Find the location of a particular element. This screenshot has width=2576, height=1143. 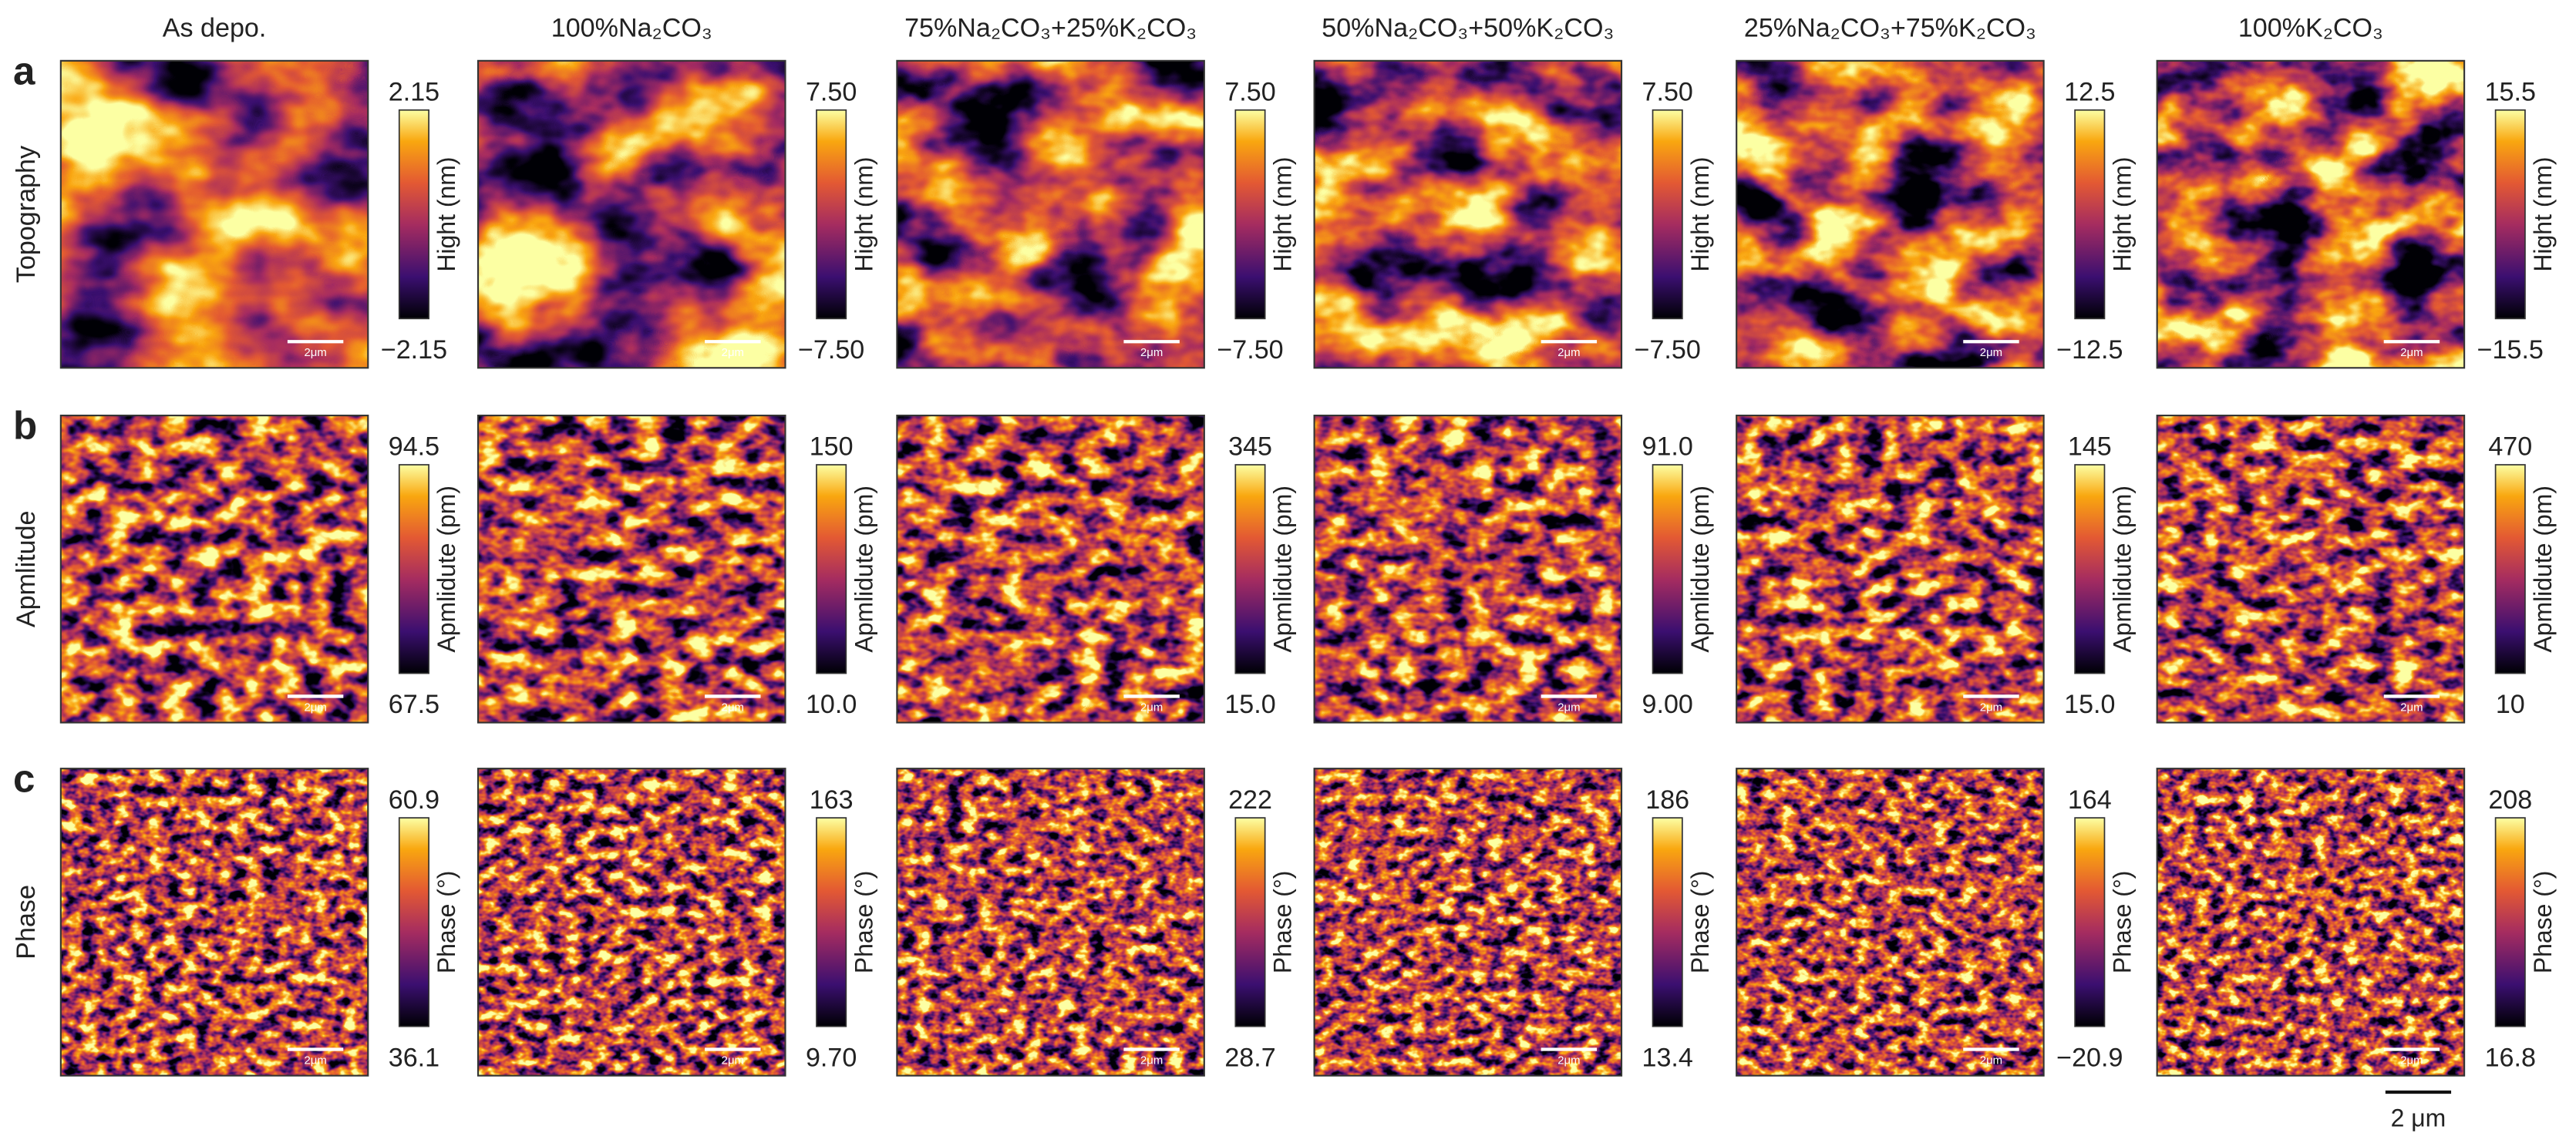

colorbar-max: 208 is located at coordinates (2510, 800).